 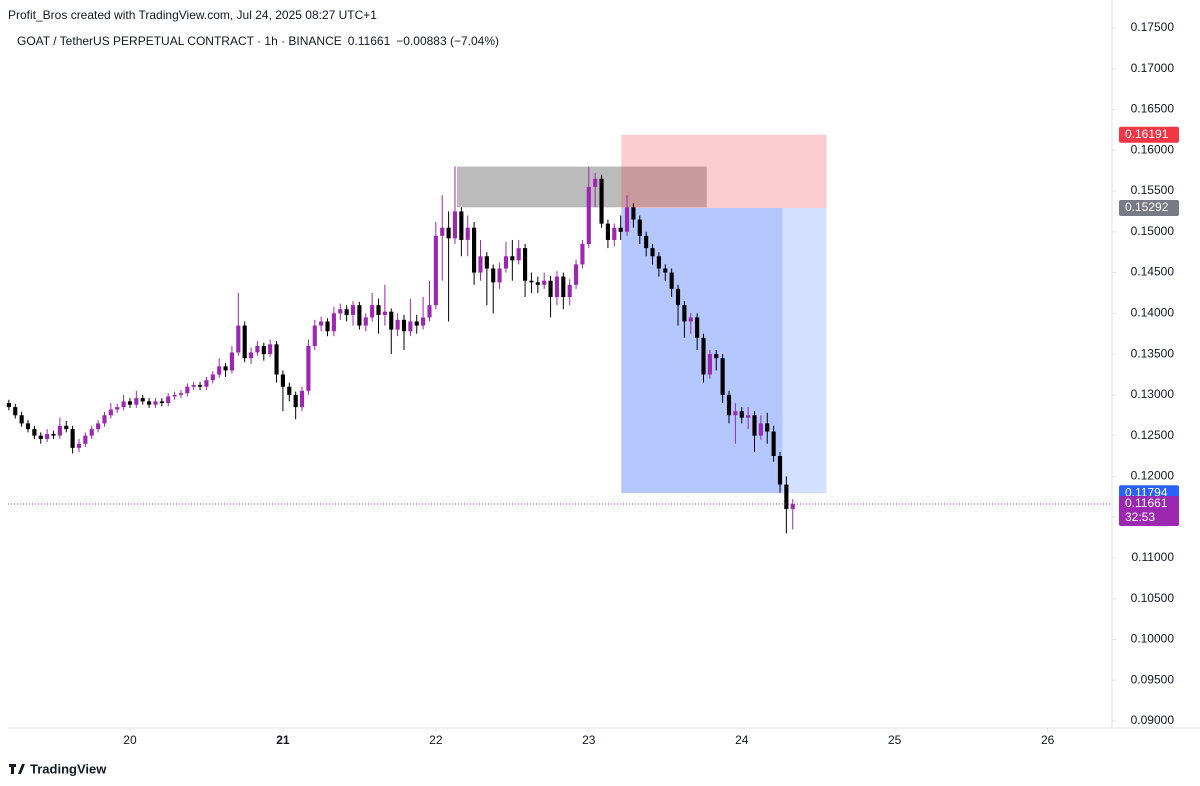 What do you see at coordinates (283, 740) in the screenshot?
I see `x-tick-label: 21` at bounding box center [283, 740].